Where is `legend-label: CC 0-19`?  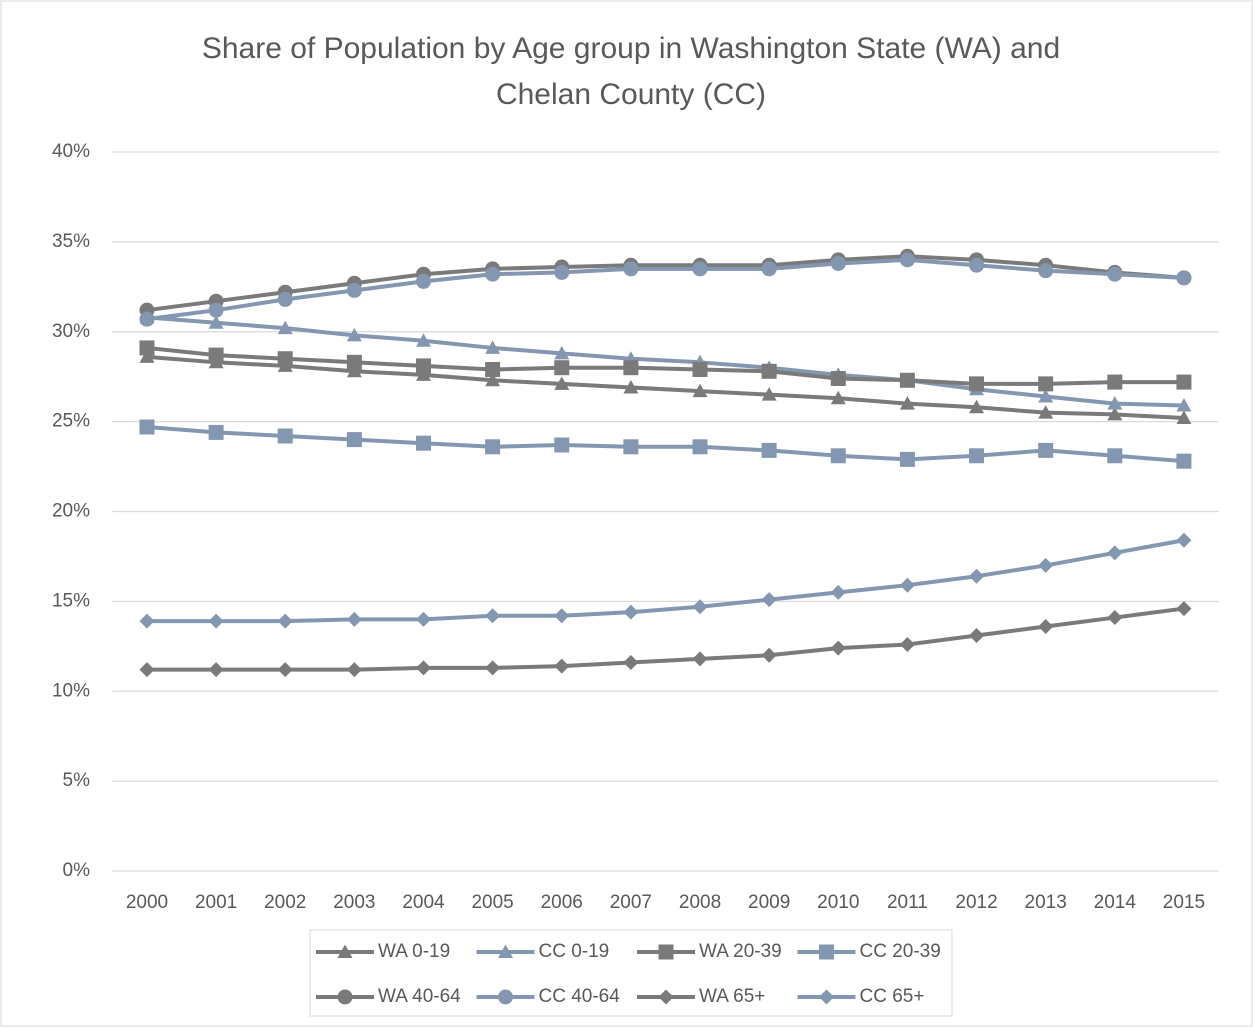
legend-label: CC 0-19 is located at coordinates (574, 951).